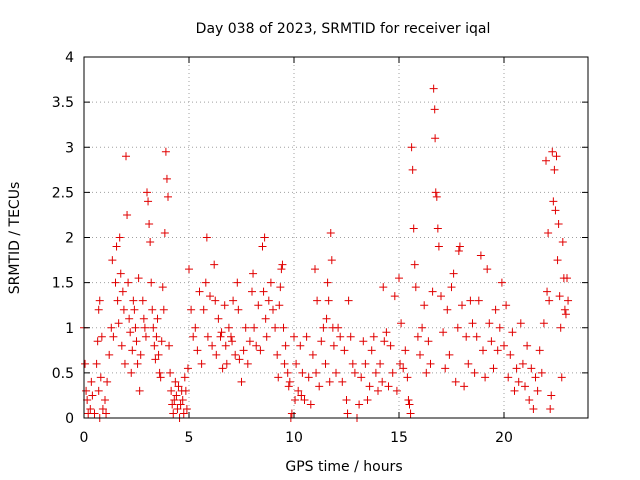 This screenshot has height=480, width=640. Describe the element at coordinates (63, 284) in the screenshot. I see `y-tick-label: 1.5` at that location.